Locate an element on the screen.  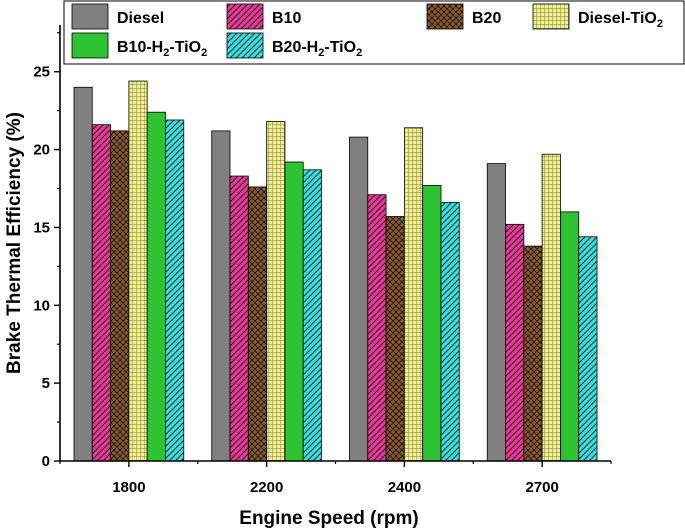
legend-swatch-b10-h2-tio2 is located at coordinates (90, 45).